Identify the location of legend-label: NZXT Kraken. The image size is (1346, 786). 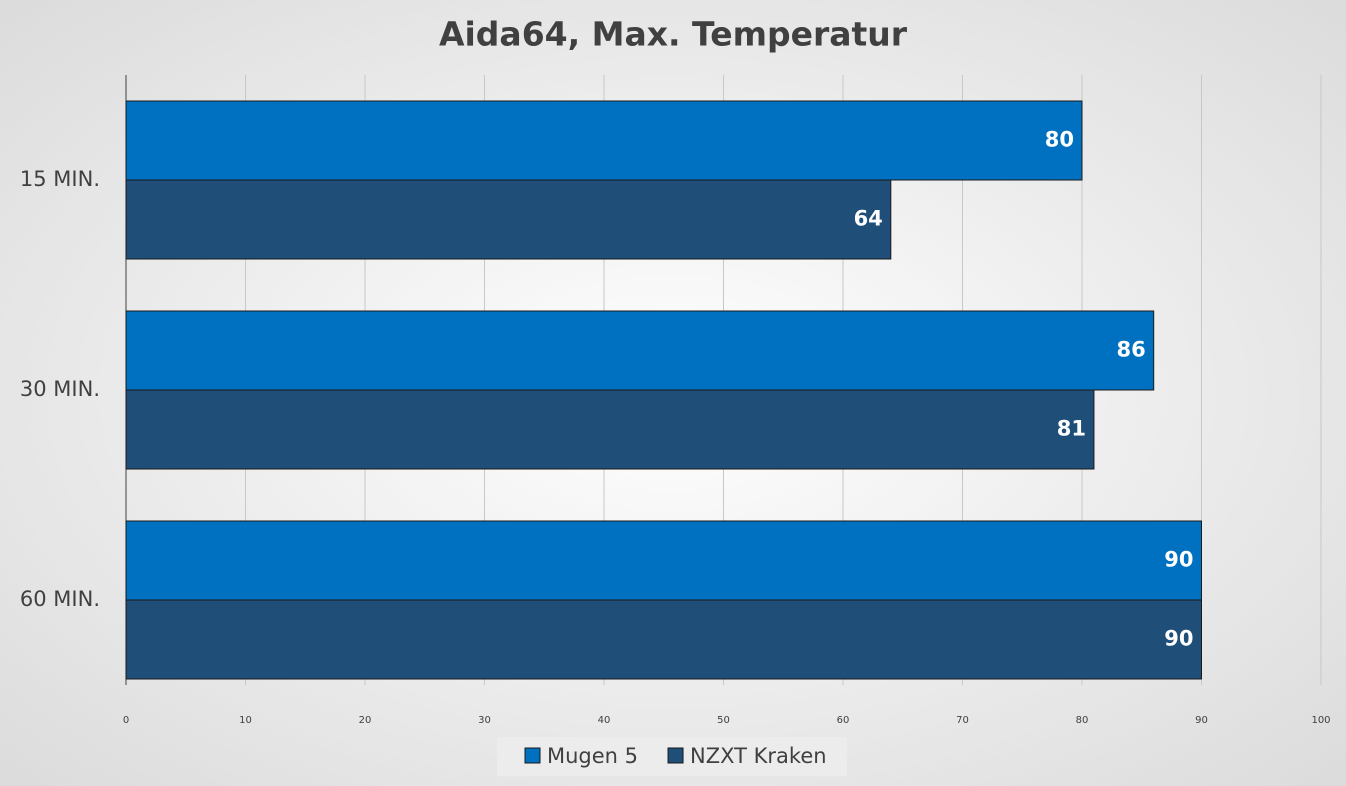
(758, 756).